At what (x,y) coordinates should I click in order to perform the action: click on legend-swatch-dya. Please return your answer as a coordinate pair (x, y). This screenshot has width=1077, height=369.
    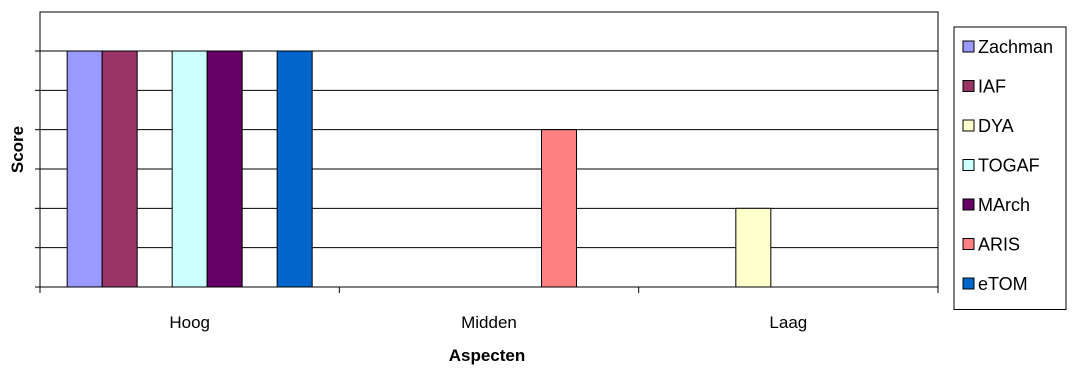
    Looking at the image, I should click on (968, 125).